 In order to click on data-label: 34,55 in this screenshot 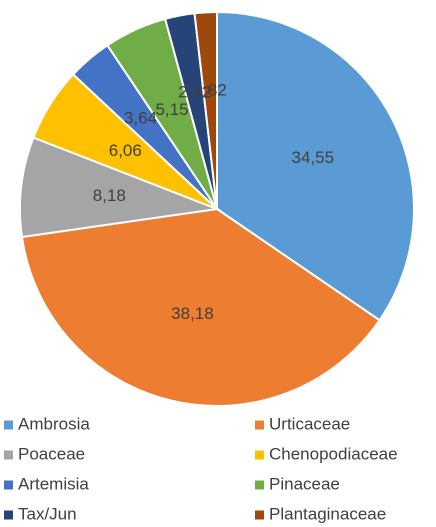, I will do `click(313, 157)`.